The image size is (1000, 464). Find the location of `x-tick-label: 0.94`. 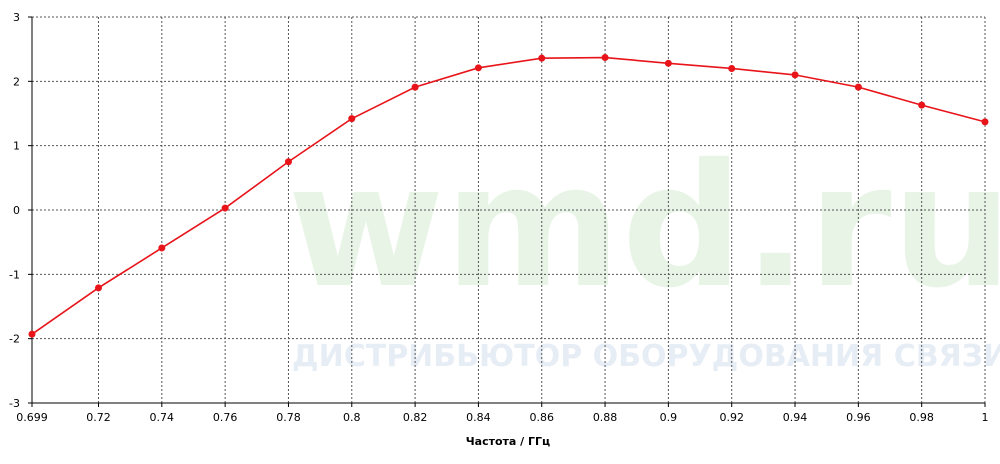

x-tick-label: 0.94 is located at coordinates (795, 417).